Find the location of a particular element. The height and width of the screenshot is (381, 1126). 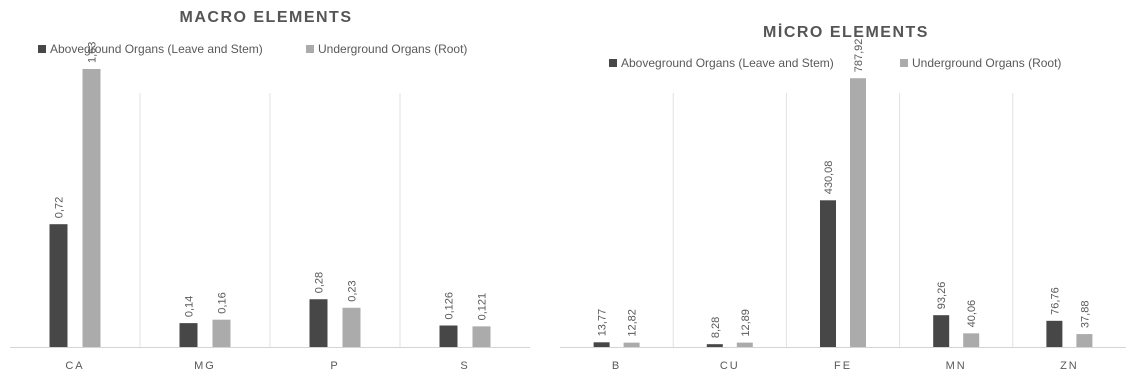

data-label: 12,89 is located at coordinates (746, 323).